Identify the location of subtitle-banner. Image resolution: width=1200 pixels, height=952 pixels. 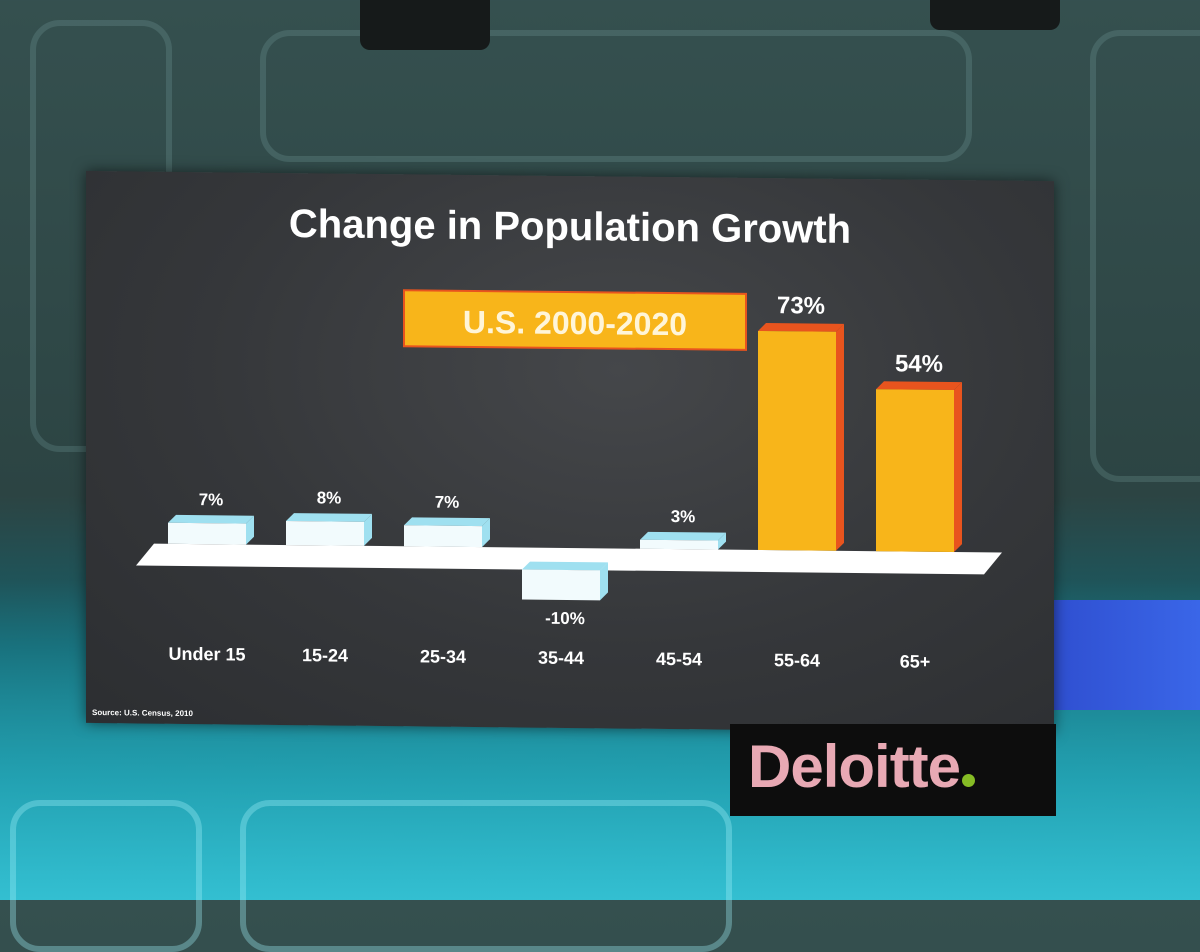
(575, 320).